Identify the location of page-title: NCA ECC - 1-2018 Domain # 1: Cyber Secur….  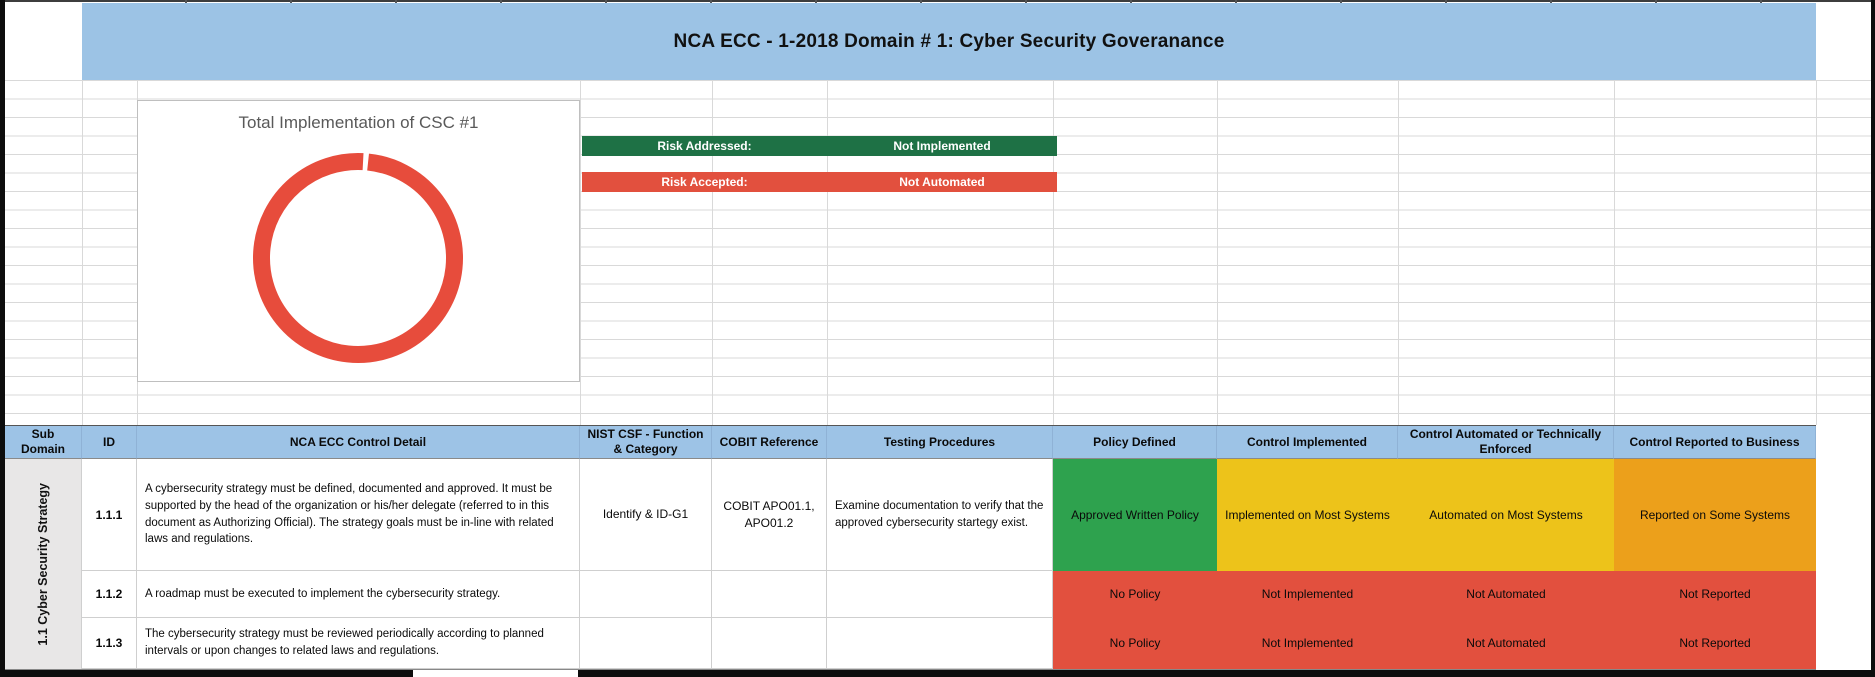
(949, 41).